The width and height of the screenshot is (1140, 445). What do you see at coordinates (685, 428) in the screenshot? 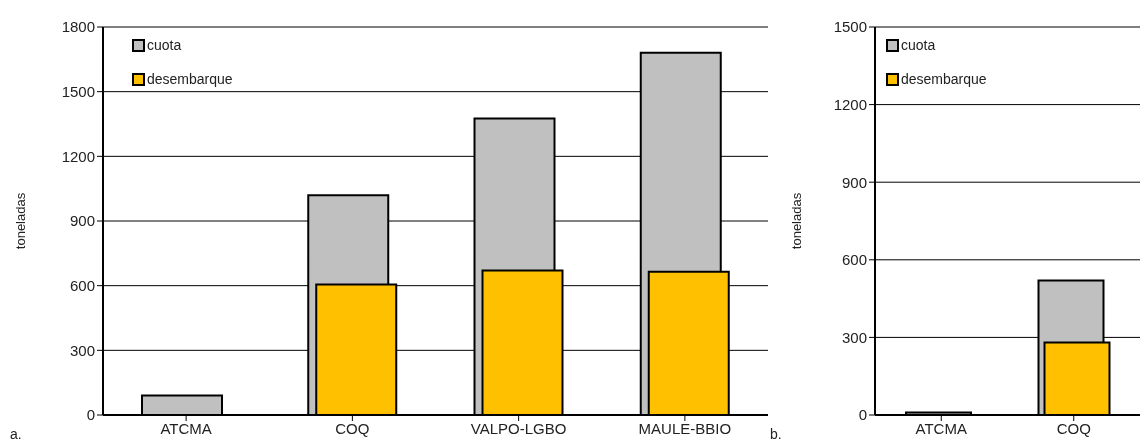
I see `x-tick-label: MAULE-BBIO` at bounding box center [685, 428].